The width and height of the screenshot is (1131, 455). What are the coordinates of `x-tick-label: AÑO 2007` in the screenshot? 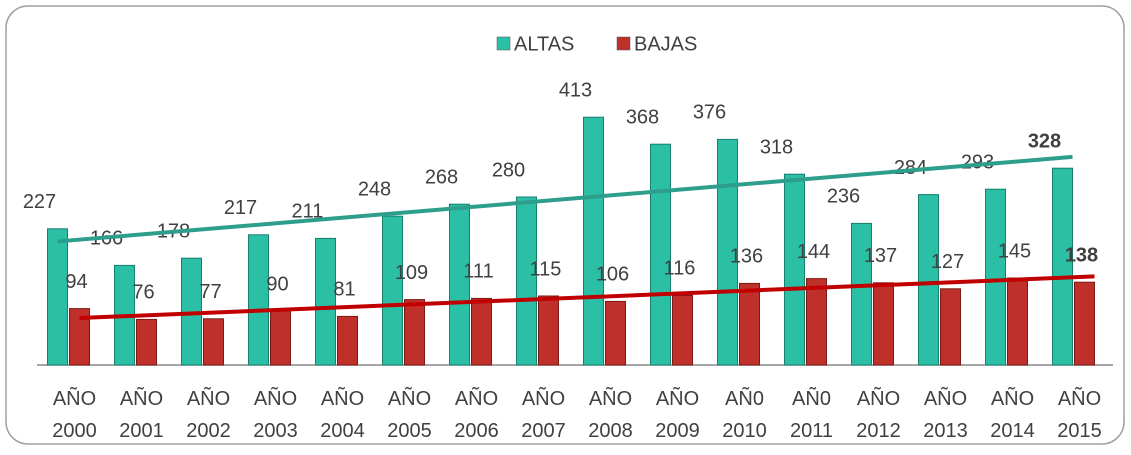 It's located at (543, 414).